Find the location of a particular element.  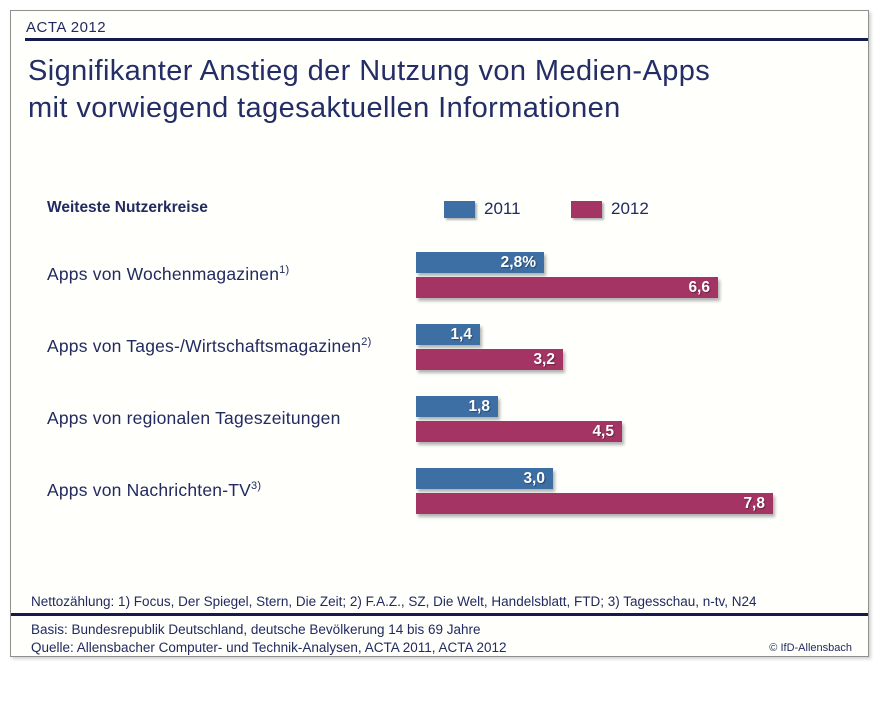

bar-value-label: 7,8 is located at coordinates (754, 503).